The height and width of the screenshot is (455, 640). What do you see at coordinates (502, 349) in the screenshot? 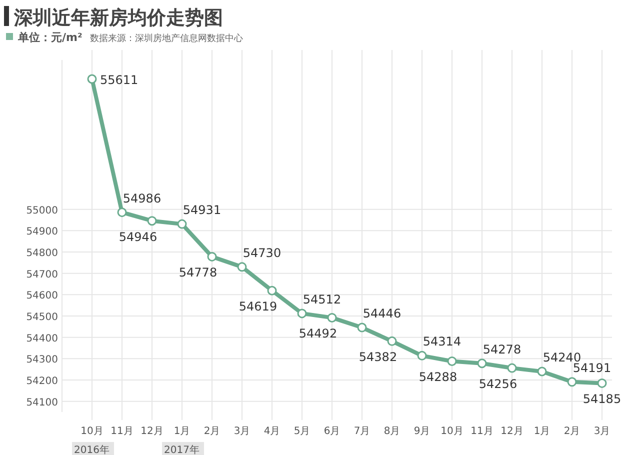
I see `data-label: 54278` at bounding box center [502, 349].